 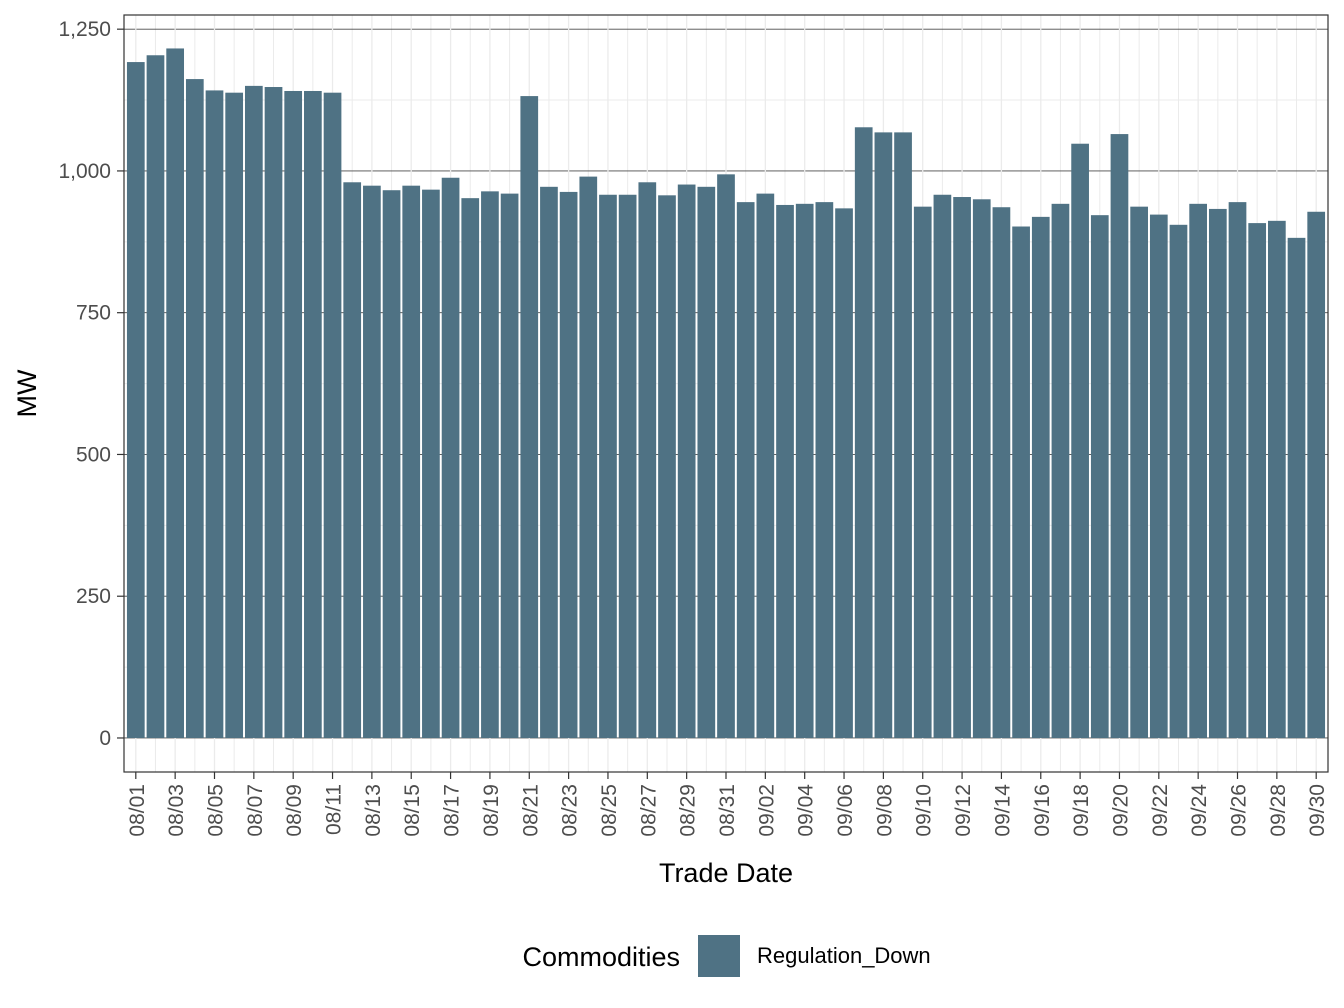 What do you see at coordinates (1199, 810) in the screenshot?
I see `x-tick-label: 09/24` at bounding box center [1199, 810].